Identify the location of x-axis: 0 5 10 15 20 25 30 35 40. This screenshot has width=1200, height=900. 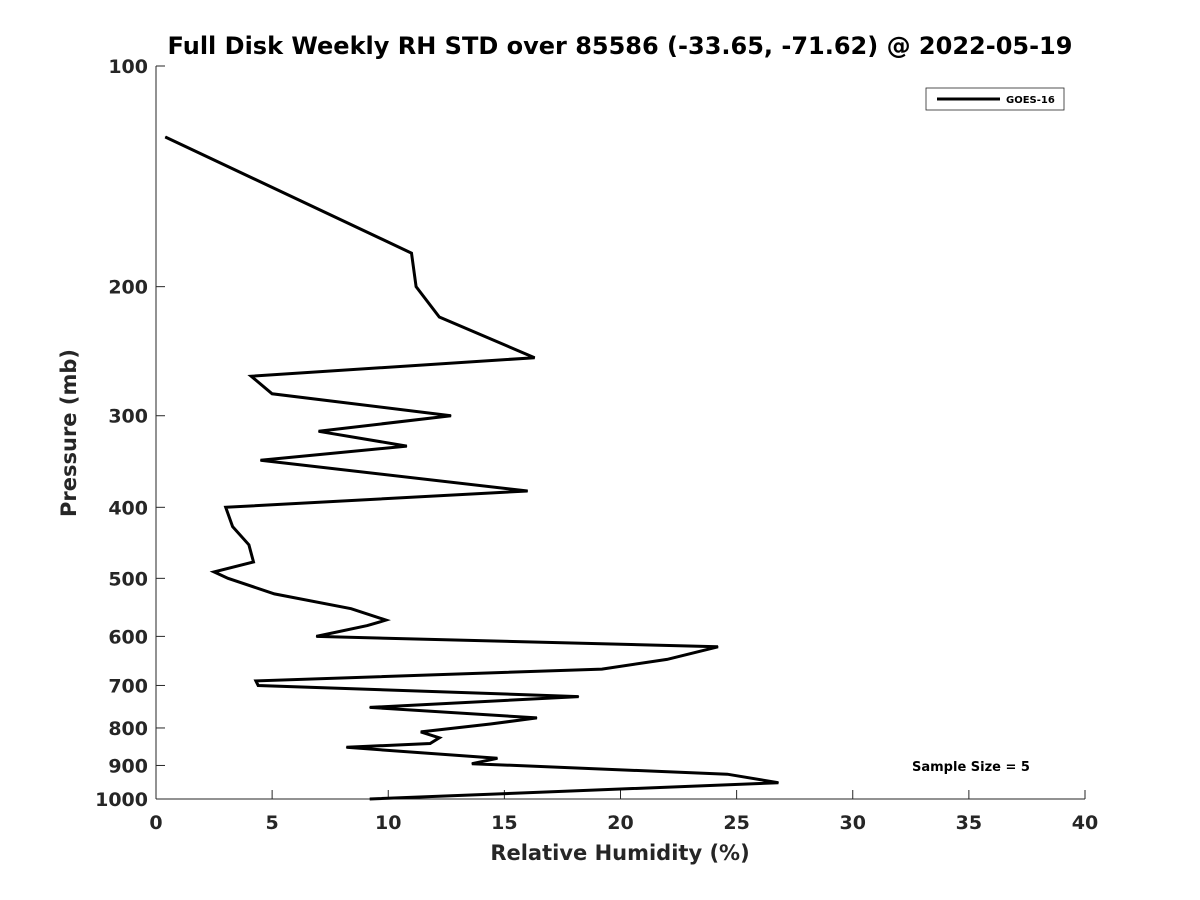
(623, 812).